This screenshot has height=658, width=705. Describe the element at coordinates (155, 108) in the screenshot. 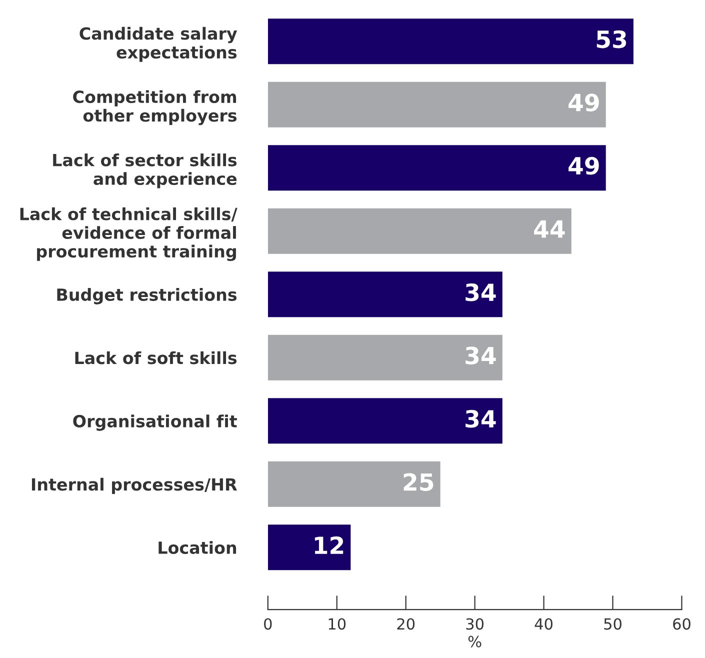

I see `y-tick-label: Competition from other employers` at that location.